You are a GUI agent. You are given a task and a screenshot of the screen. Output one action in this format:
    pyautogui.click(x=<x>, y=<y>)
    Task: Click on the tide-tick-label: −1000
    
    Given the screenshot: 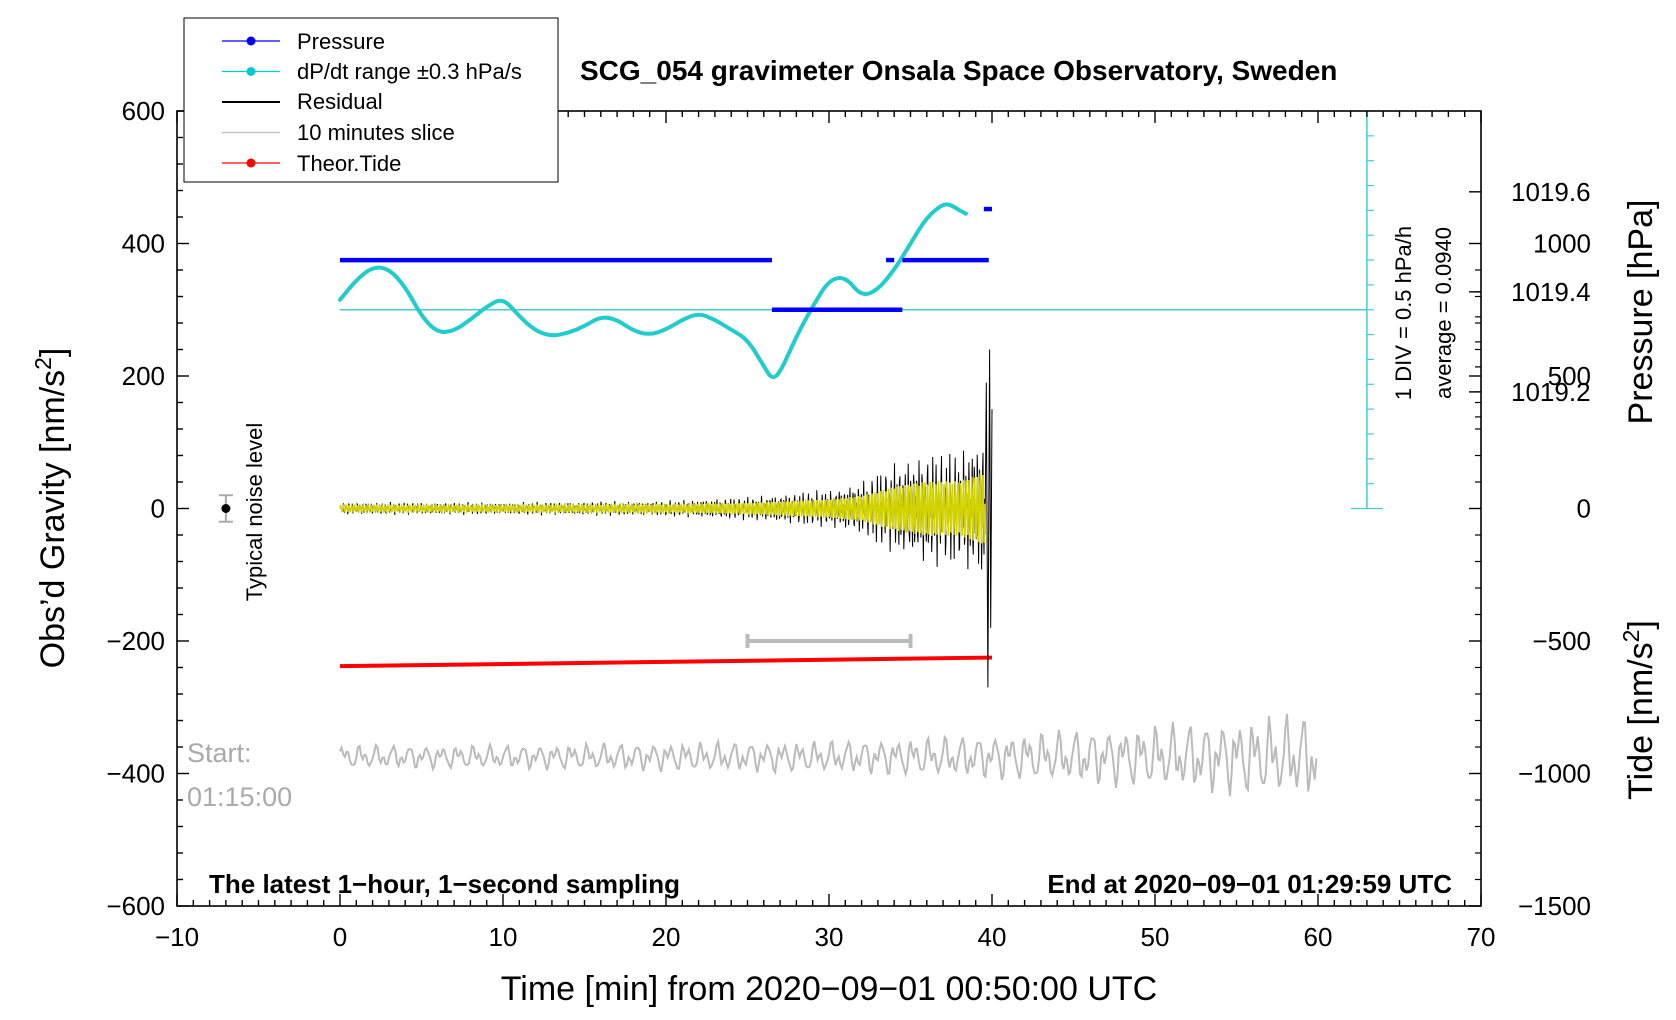 What is the action you would take?
    pyautogui.click(x=1554, y=774)
    